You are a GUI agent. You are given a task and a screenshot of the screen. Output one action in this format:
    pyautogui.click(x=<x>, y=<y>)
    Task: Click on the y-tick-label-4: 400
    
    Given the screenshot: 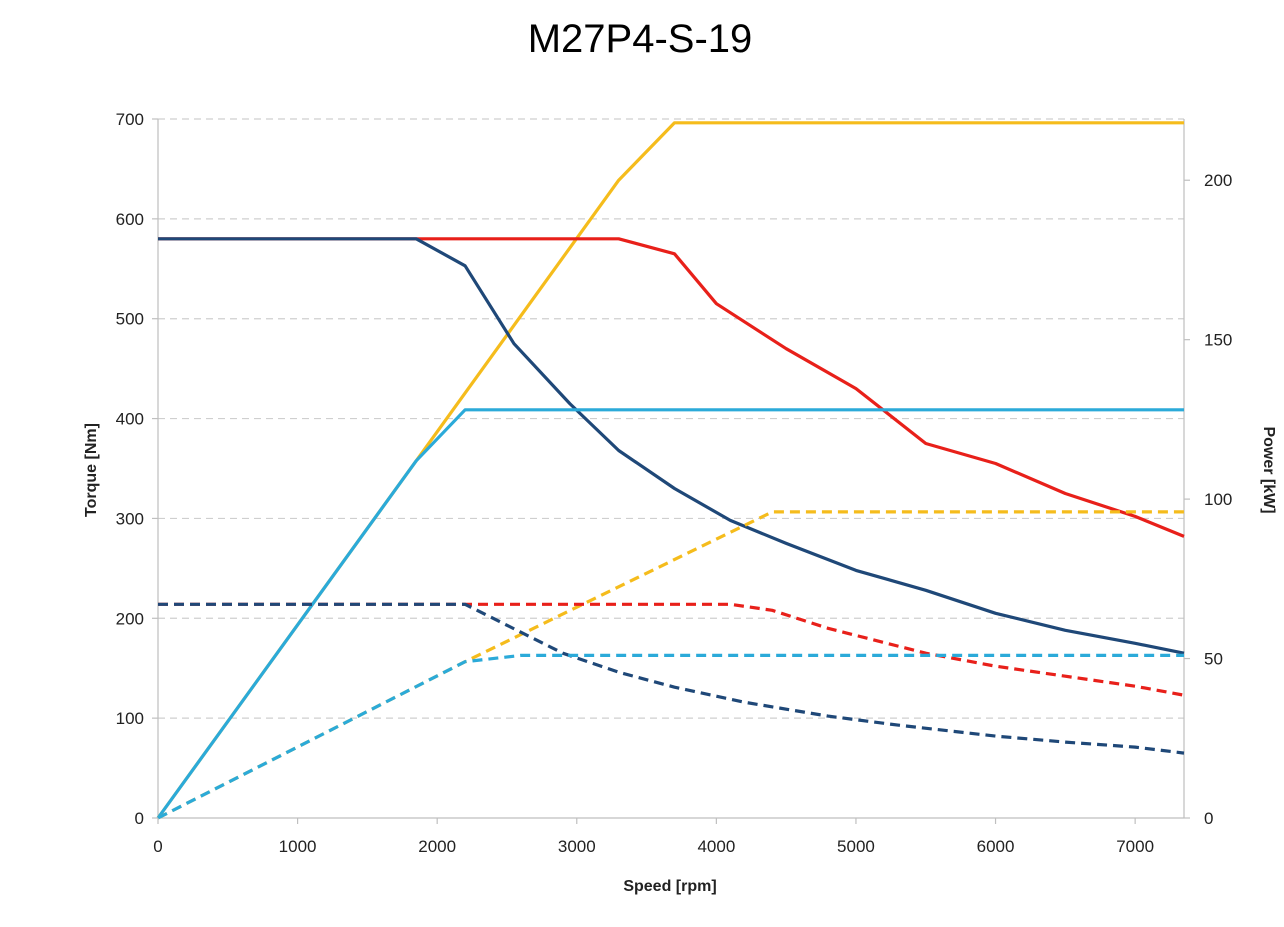 What is the action you would take?
    pyautogui.click(x=130, y=419)
    